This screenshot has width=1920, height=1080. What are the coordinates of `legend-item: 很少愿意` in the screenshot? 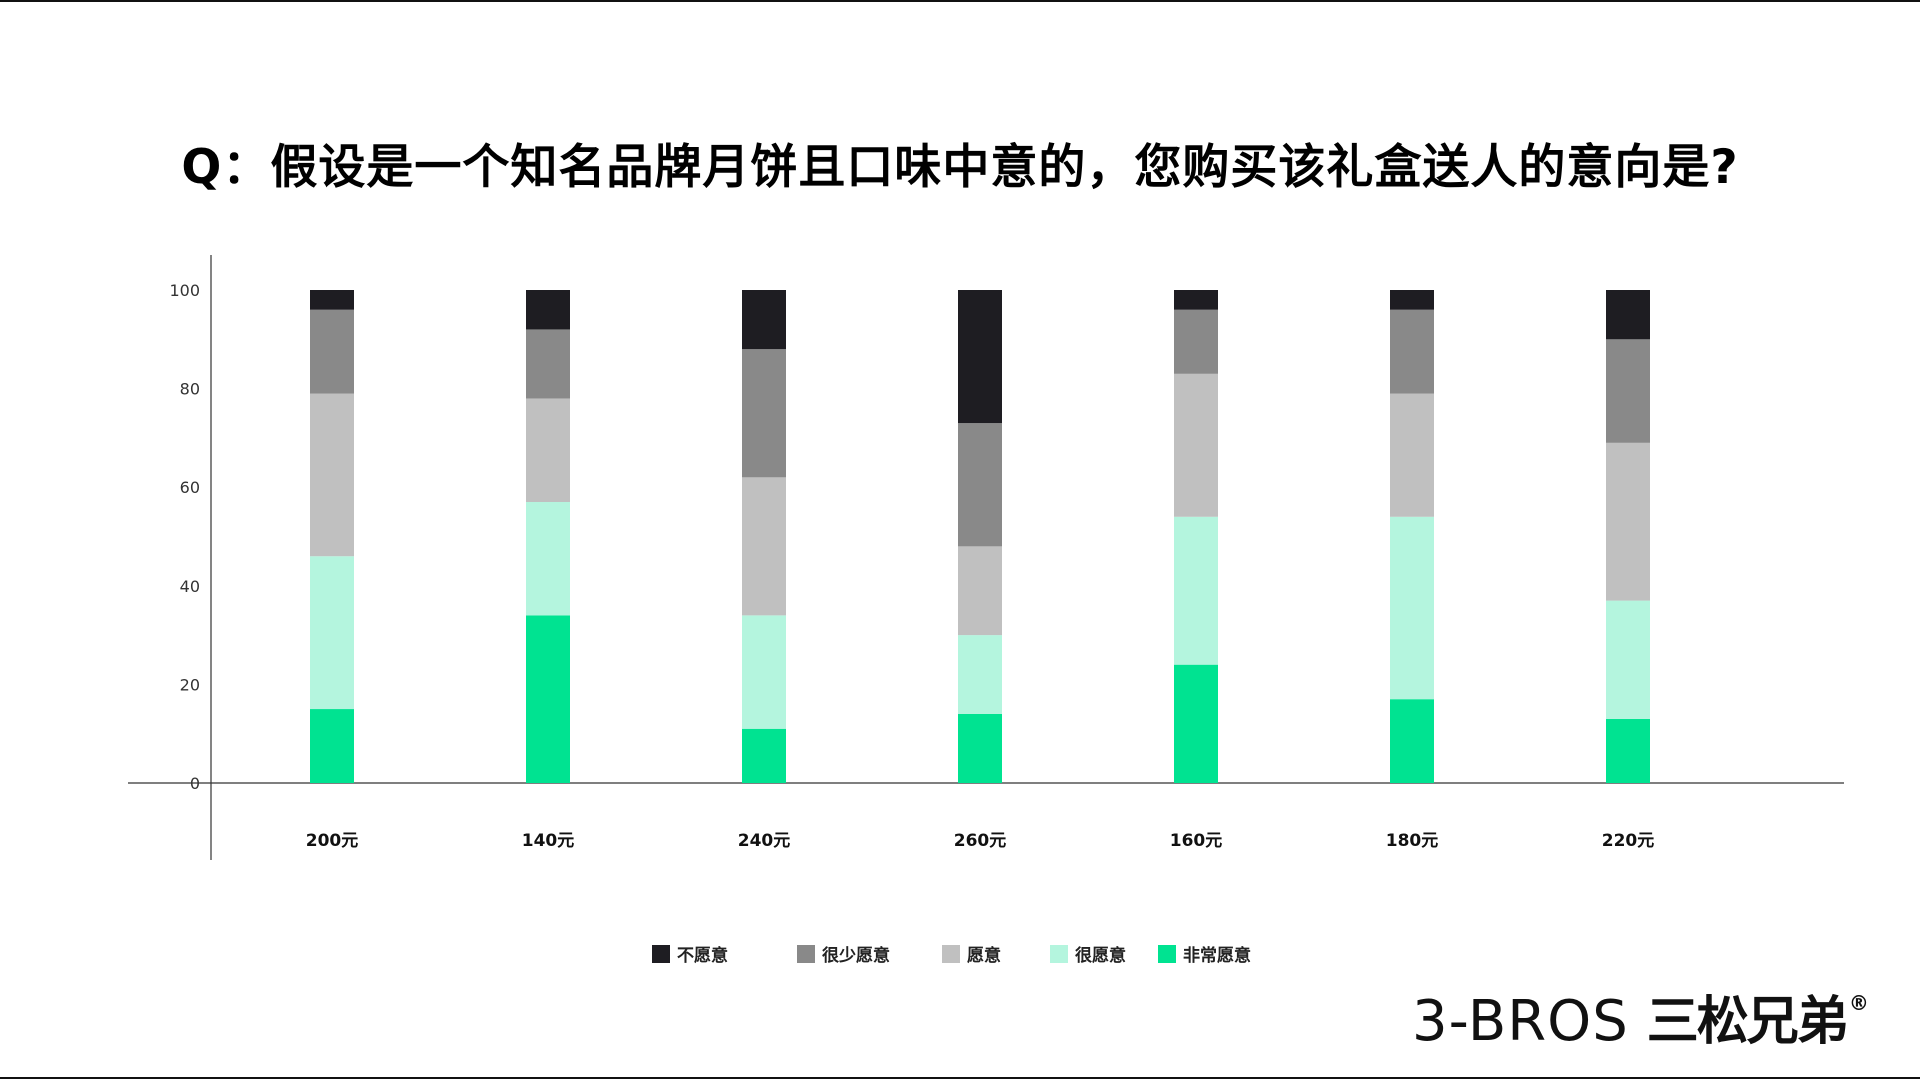 It's located at (843, 953).